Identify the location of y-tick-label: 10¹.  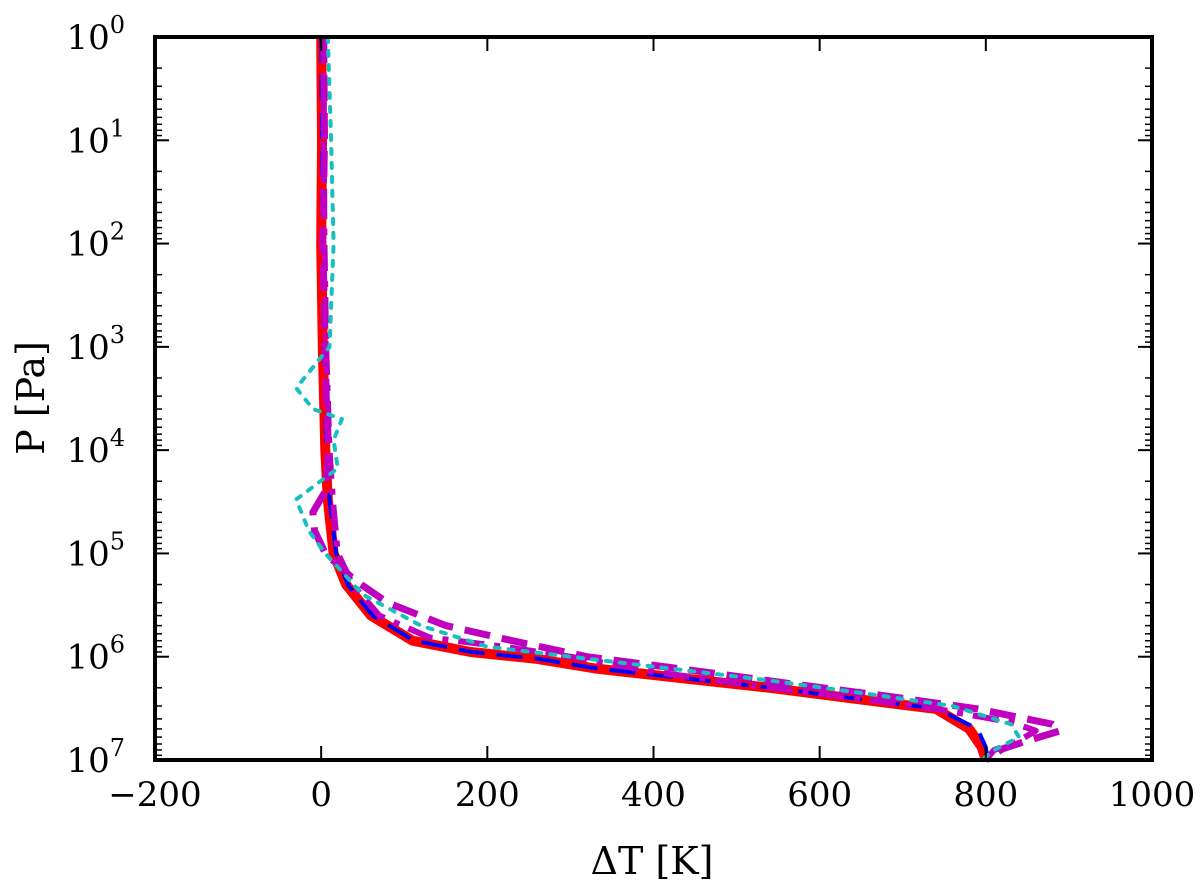
(95, 137).